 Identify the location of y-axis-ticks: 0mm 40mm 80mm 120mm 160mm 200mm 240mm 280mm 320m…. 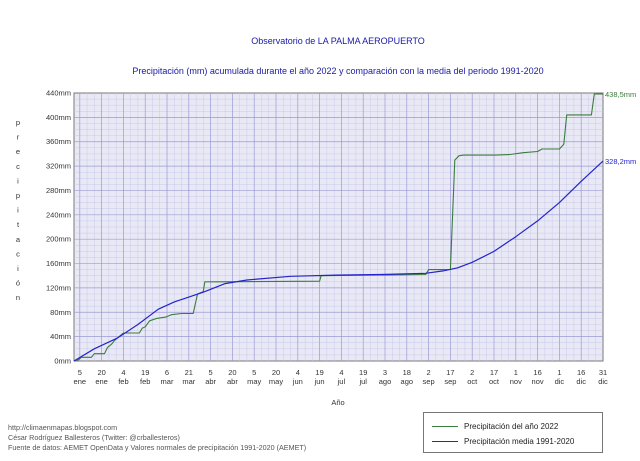
(58, 227).